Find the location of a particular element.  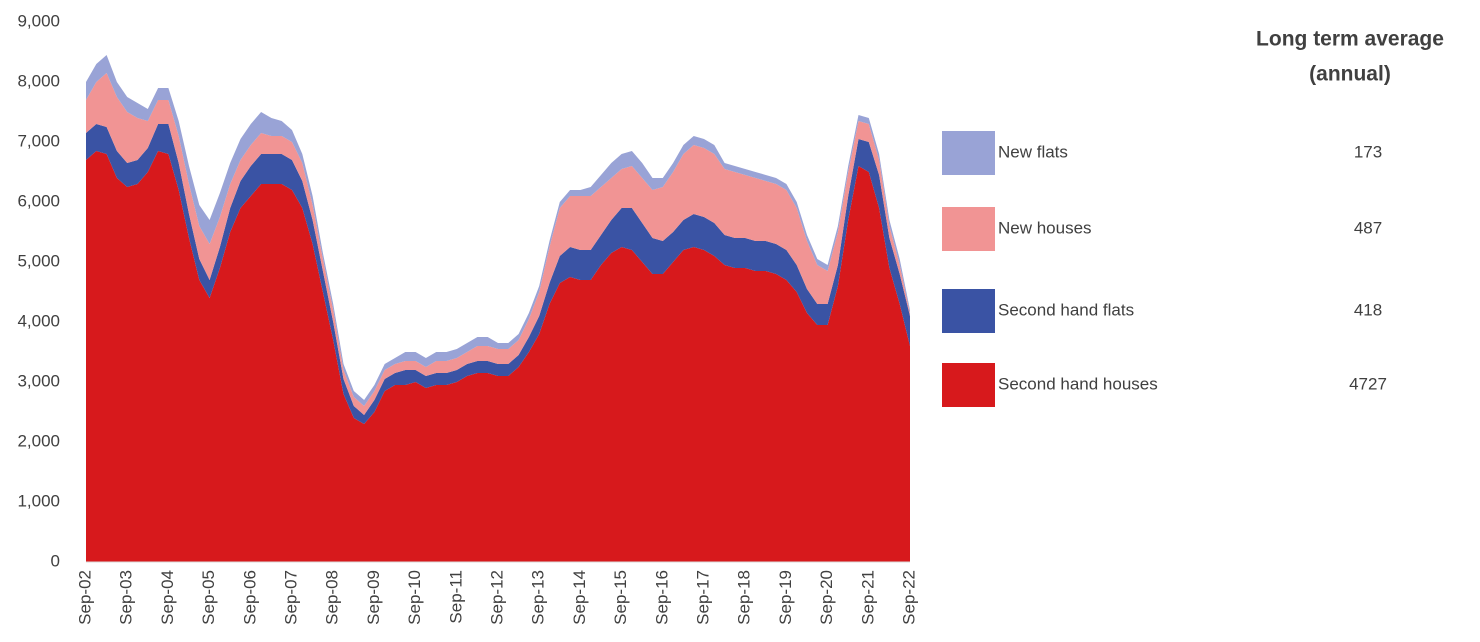

y-tick-label: 8,000 is located at coordinates (38, 80).